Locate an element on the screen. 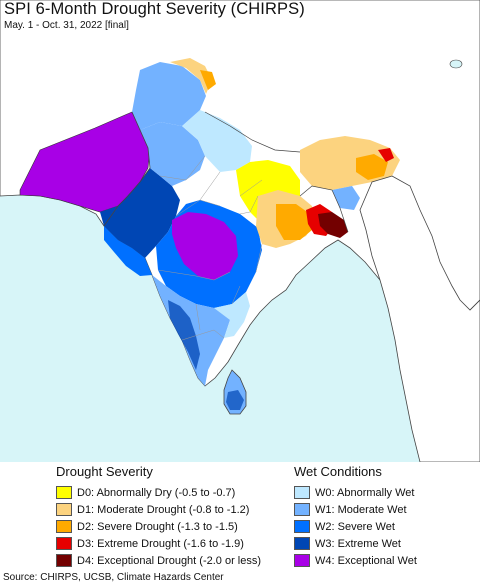 The width and height of the screenshot is (480, 586). legend-item-d1: D1: Moderate Drought (-0.8 to -1.2) is located at coordinates (158, 509).